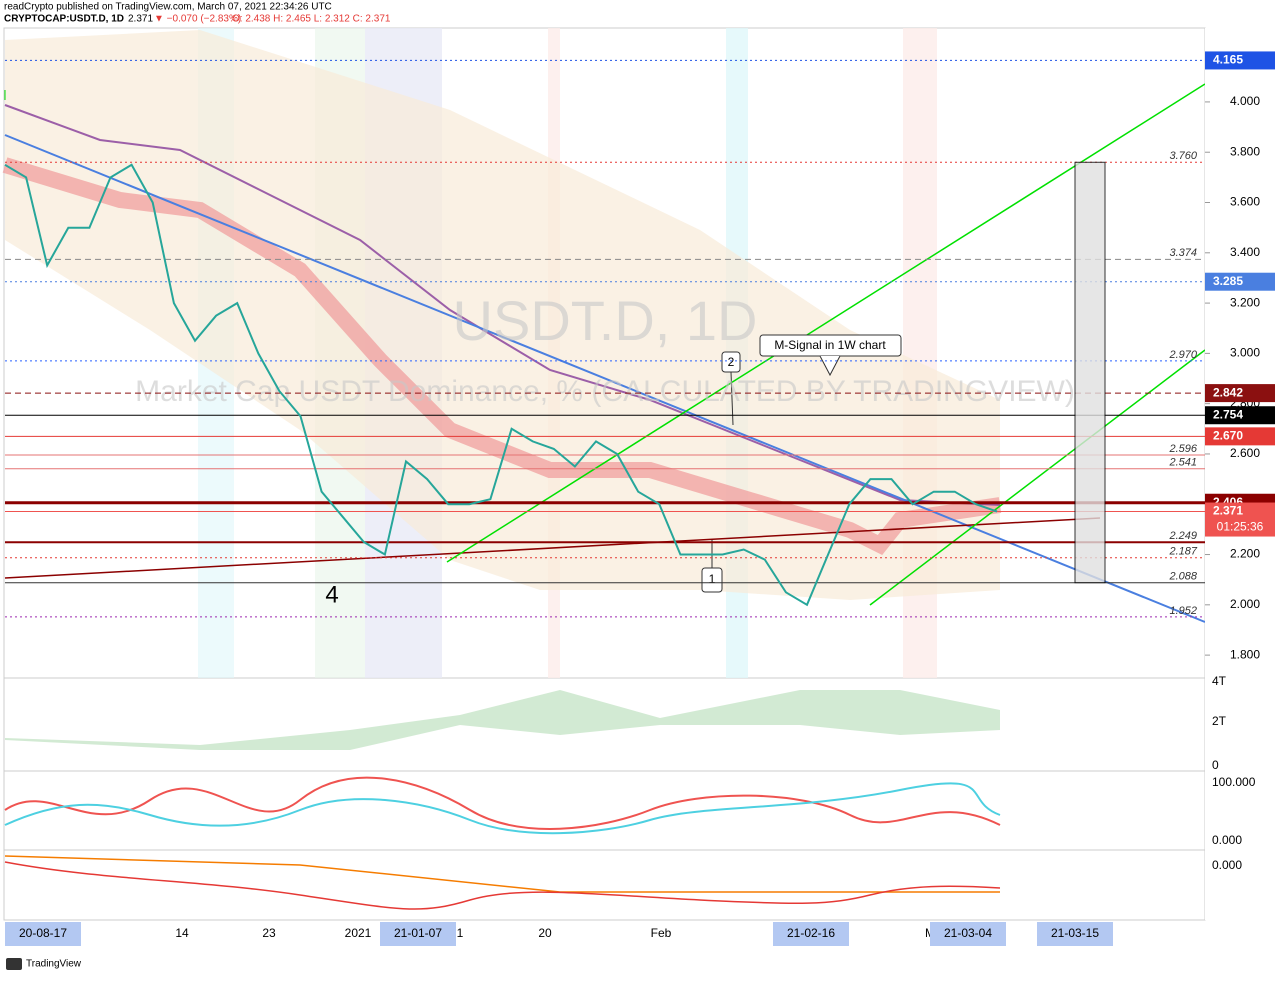  Describe the element at coordinates (1245, 353) in the screenshot. I see `y-tick-label: 3.000` at that location.